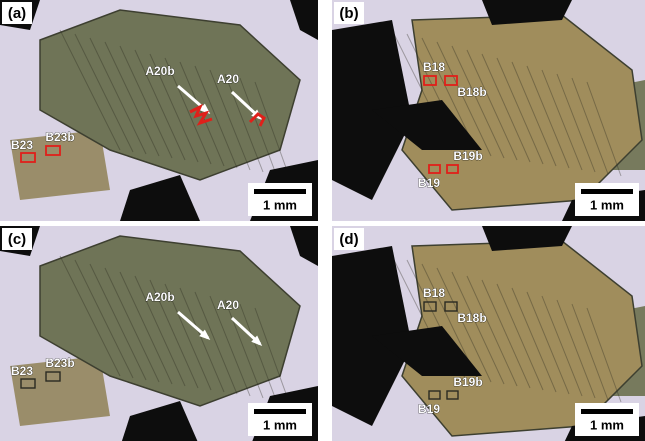 This screenshot has width=645, height=441. I want to click on minor-grain, so click(60, 165).